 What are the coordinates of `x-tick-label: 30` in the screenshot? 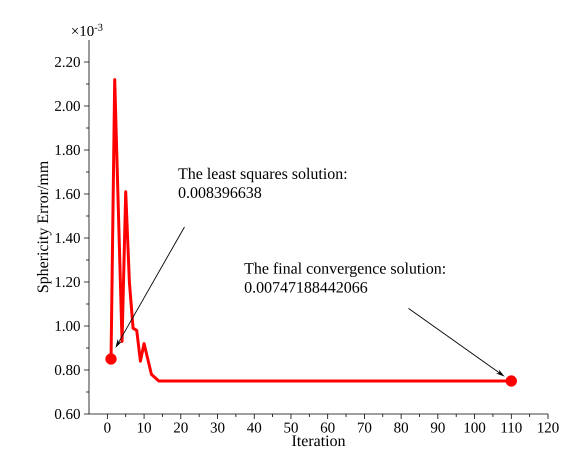 It's located at (217, 427).